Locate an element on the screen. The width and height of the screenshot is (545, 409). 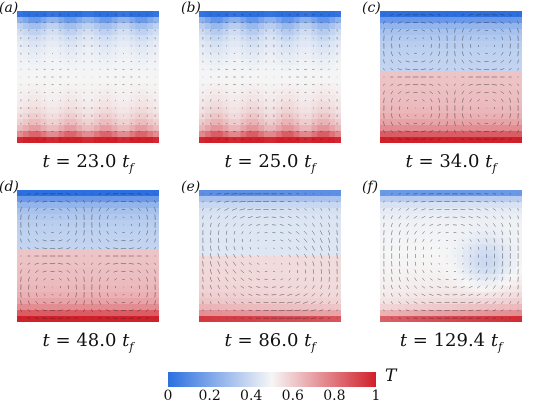
field-svg is located at coordinates (451, 77).